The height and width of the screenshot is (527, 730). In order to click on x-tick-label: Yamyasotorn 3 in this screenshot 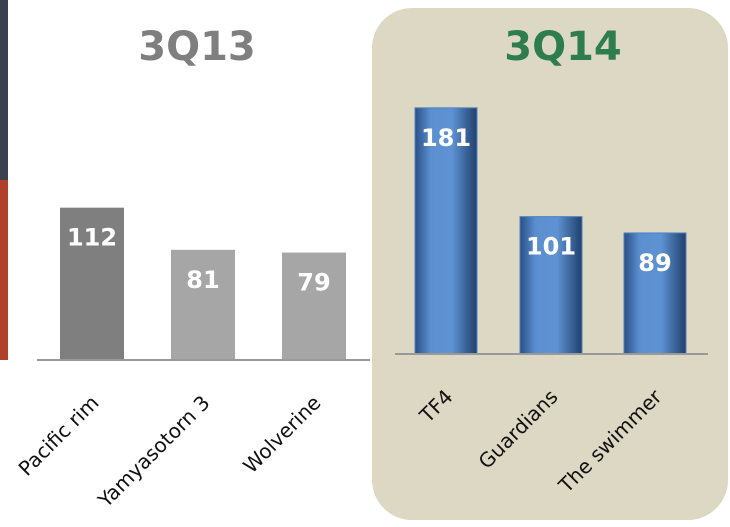, I will do `click(153, 452)`.